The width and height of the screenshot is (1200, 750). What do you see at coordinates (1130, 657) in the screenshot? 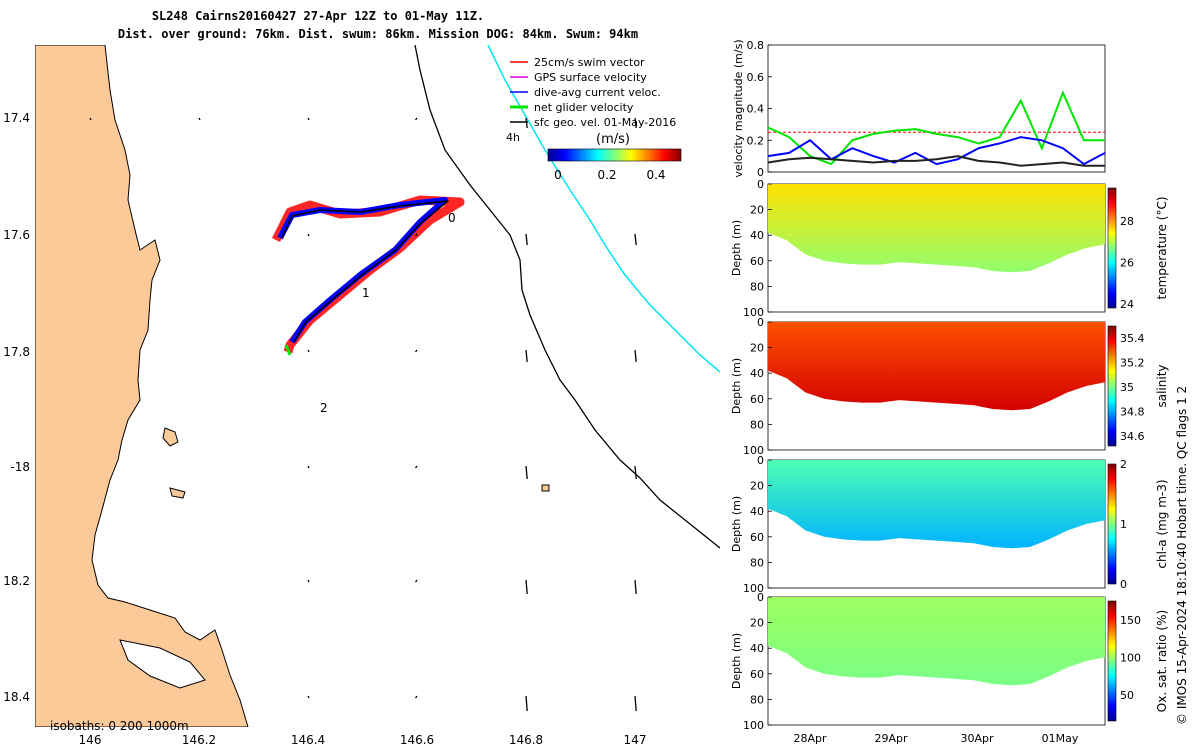
I see `colorbar-tick: 100` at bounding box center [1130, 657].